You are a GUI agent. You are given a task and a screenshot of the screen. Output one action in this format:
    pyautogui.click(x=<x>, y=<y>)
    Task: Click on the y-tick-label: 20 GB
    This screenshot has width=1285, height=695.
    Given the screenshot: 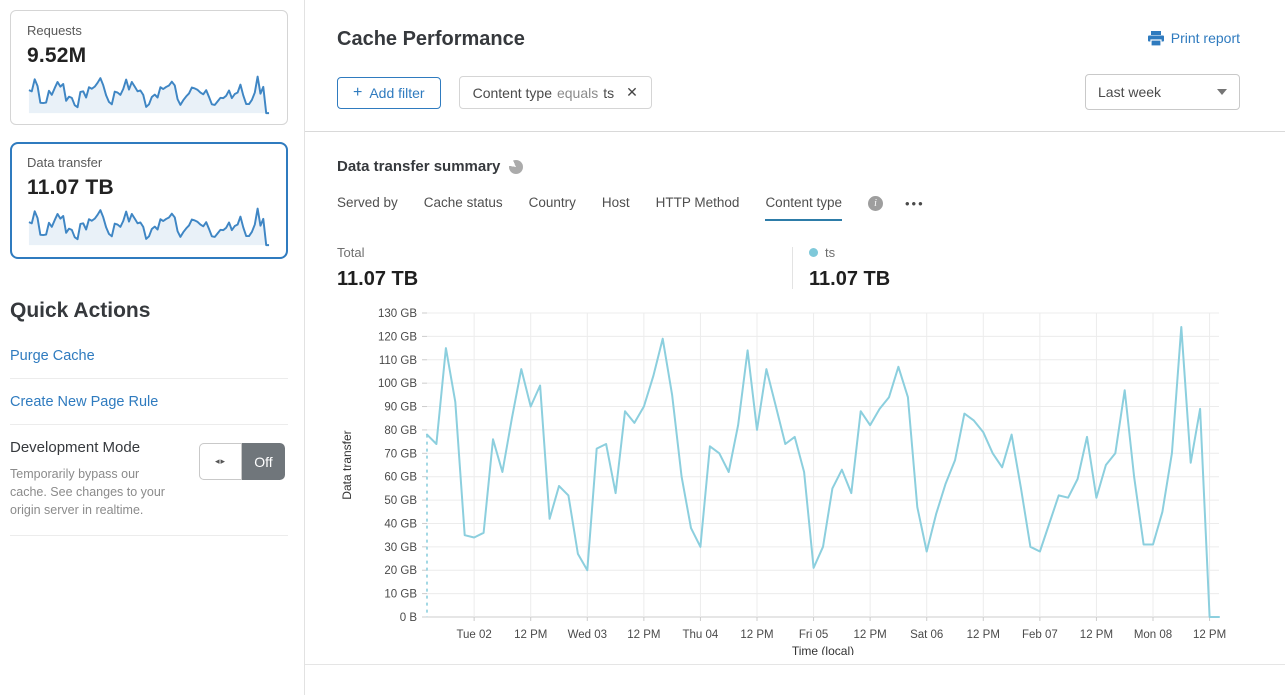 What is the action you would take?
    pyautogui.click(x=400, y=571)
    